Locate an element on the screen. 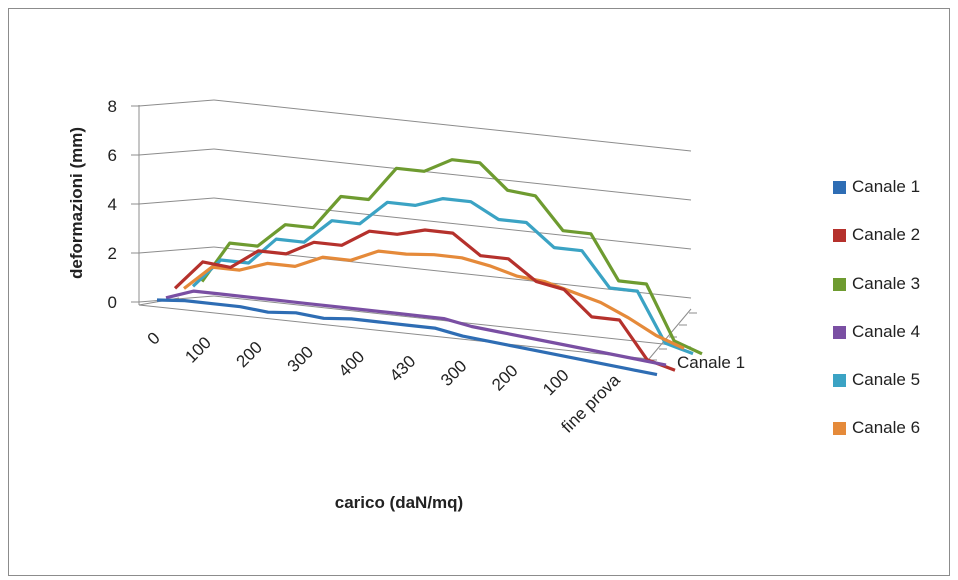 The width and height of the screenshot is (958, 580). legend-item: Canale 2 is located at coordinates (876, 247).